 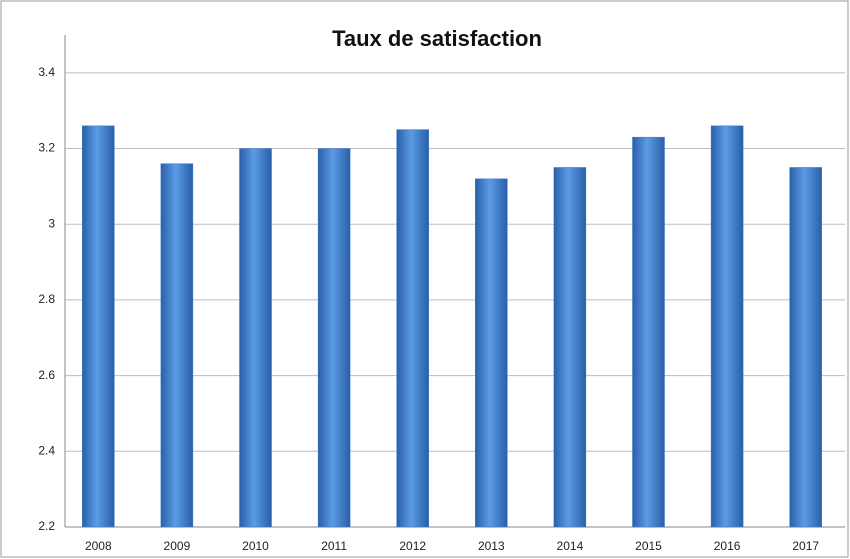 I want to click on y-tick-label: 2.2, so click(x=46, y=526).